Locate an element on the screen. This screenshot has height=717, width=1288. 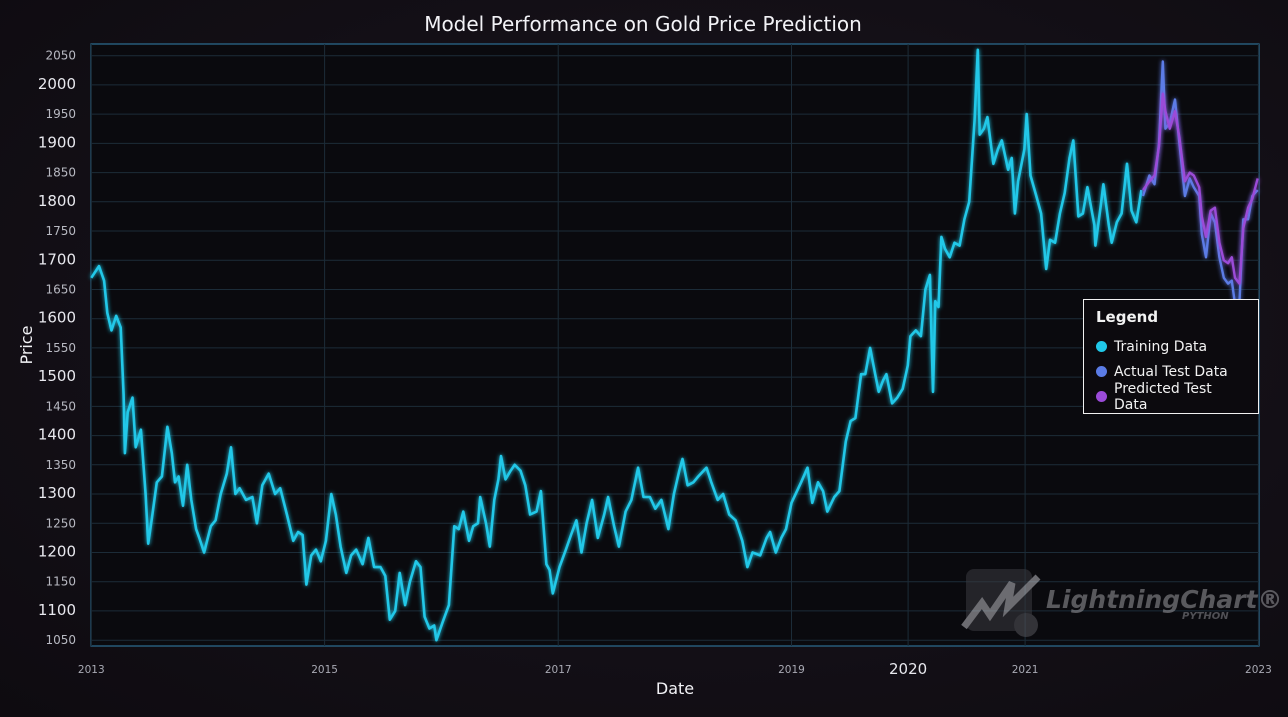
legend-item-predicted: Predicted Test Data is located at coordinates (1171, 397).